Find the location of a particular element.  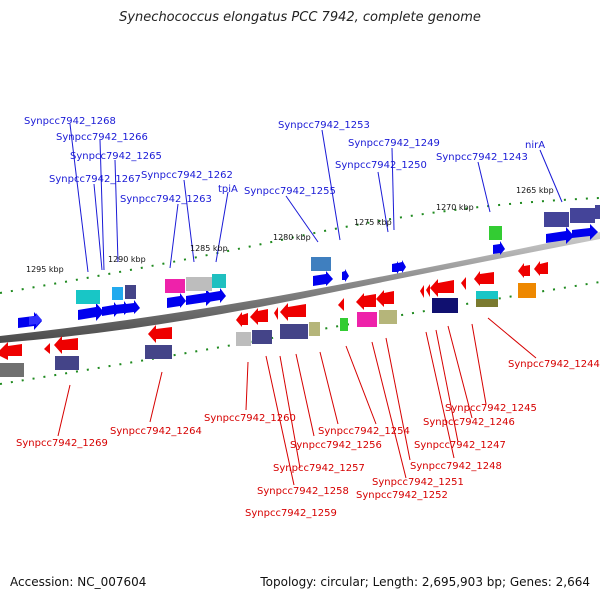

kbp-tick: 1285 kbp is located at coordinates (209, 248).